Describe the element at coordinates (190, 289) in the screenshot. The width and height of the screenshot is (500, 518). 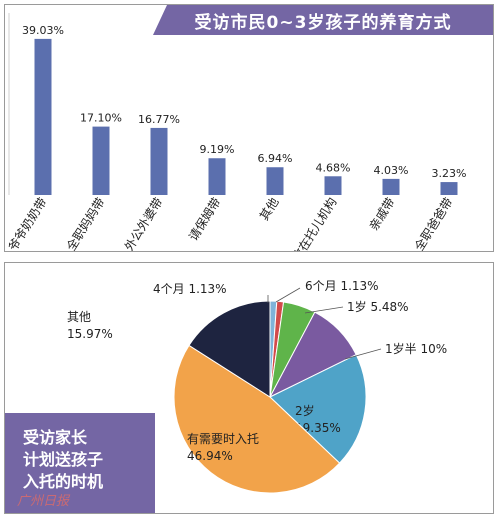
I see `pie-label-0: 4个月 1.13%` at that location.